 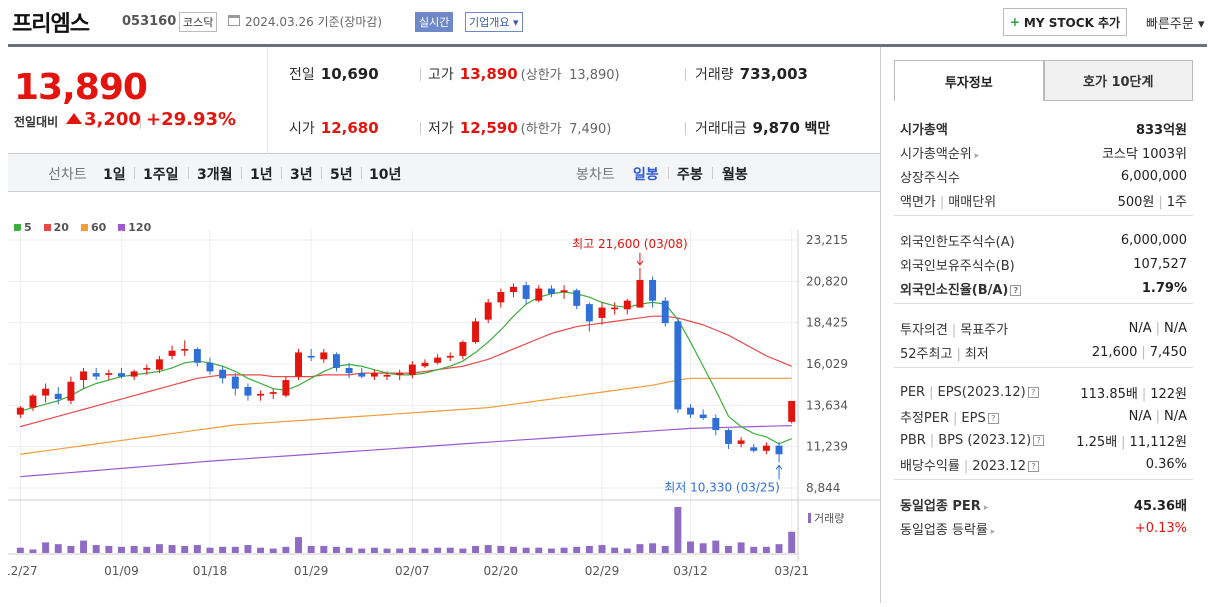 I want to click on company-overview-dropdown: 기업개요 ▾, so click(x=494, y=22).